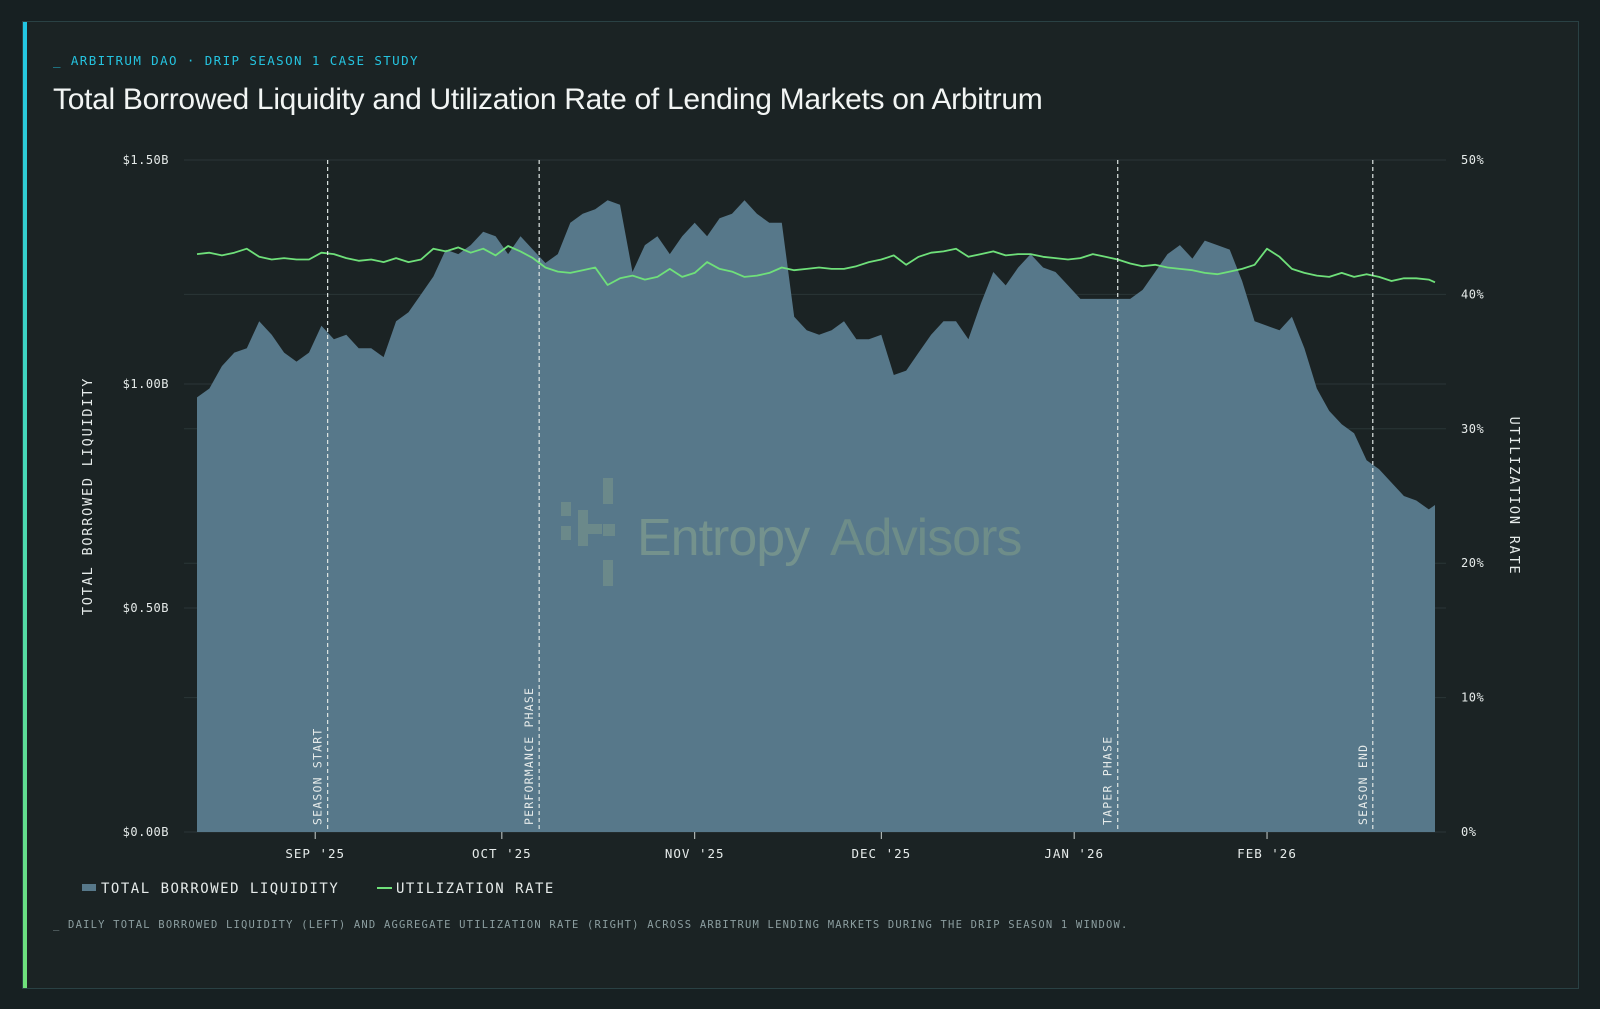  I want to click on y-right-axis-title: UTILIZATION RATE, so click(1514, 496).